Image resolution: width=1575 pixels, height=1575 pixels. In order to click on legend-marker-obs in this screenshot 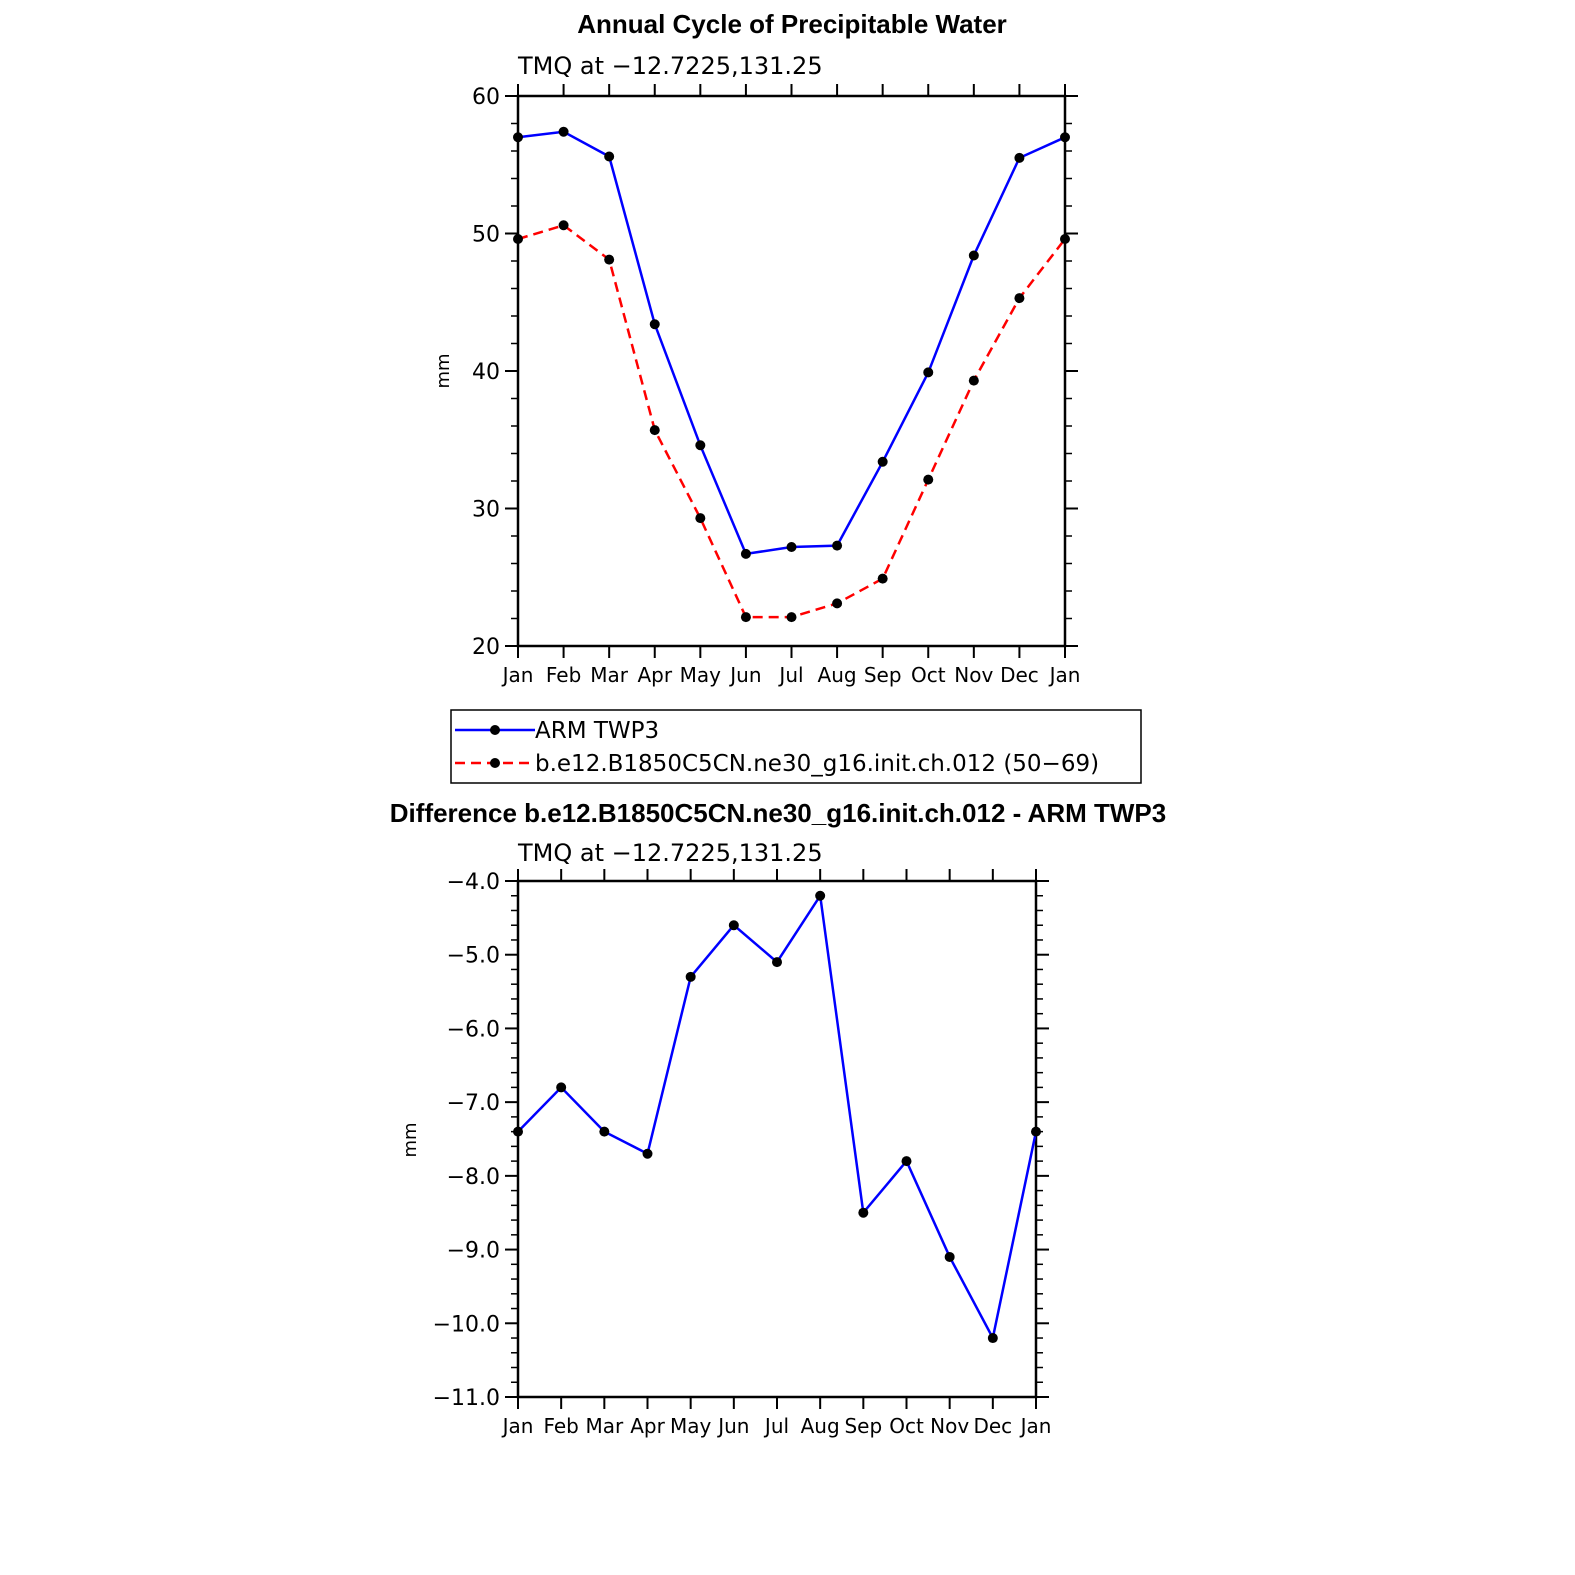, I will do `click(495, 730)`.